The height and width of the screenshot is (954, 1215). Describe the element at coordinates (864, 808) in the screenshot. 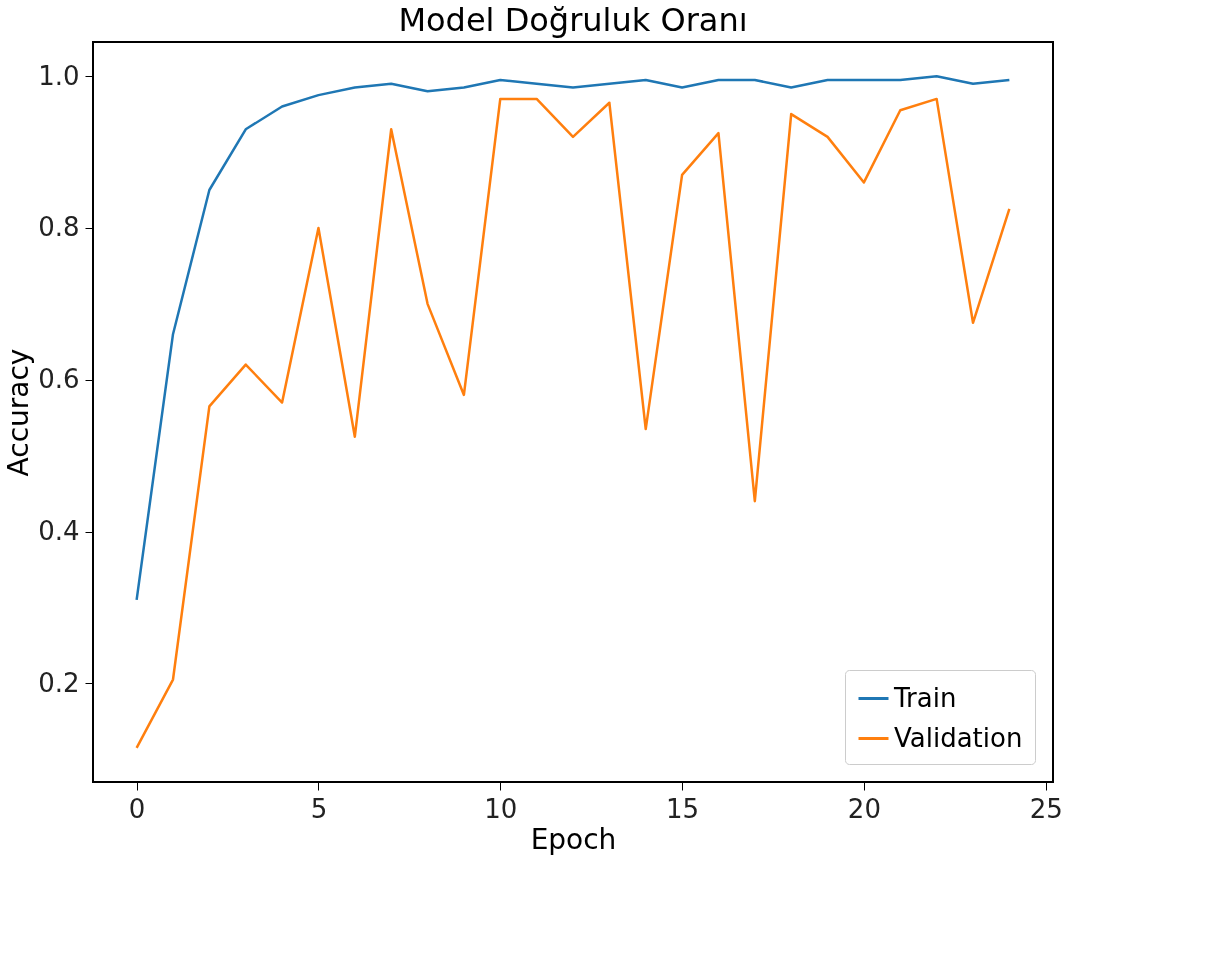

I see `x-tick-label: 20` at that location.